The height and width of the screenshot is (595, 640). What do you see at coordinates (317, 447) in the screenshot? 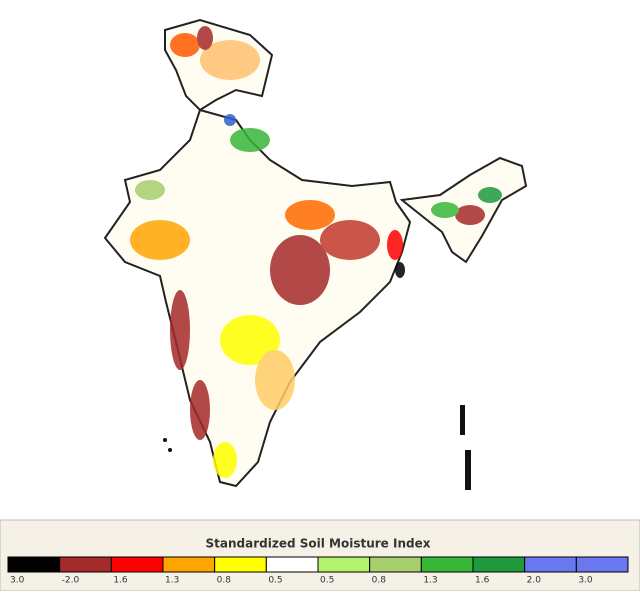
I see `islands` at bounding box center [317, 447].